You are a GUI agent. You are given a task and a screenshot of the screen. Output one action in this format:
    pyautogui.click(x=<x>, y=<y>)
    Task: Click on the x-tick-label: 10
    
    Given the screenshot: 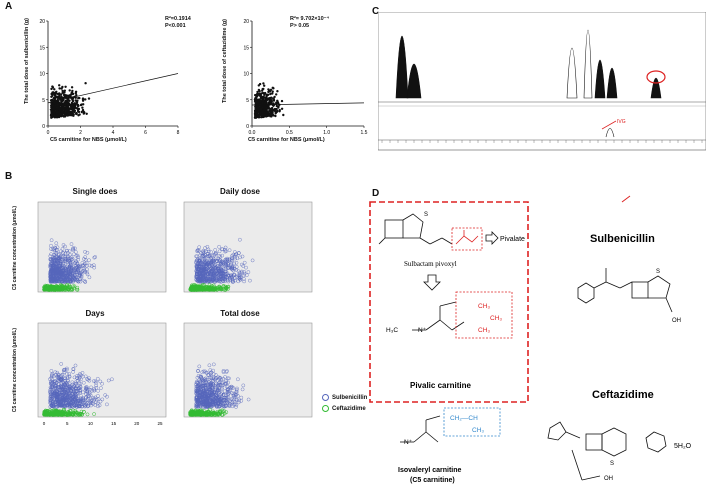 What is the action you would take?
    pyautogui.click(x=91, y=423)
    